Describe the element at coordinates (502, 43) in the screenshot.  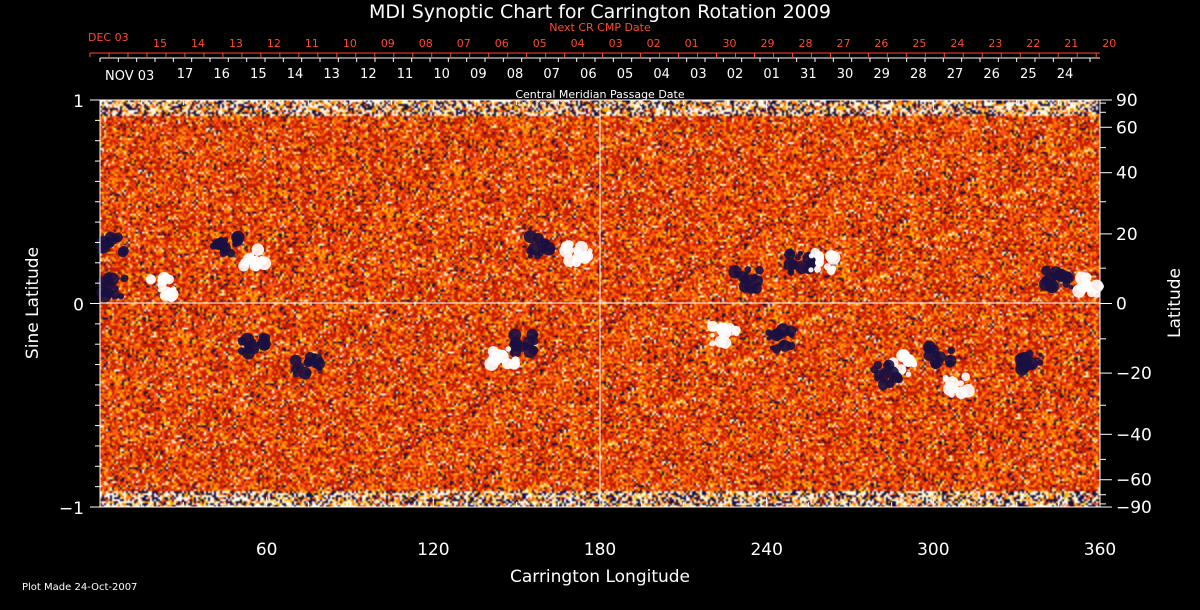
I see `next-cmp-date: 06` at that location.